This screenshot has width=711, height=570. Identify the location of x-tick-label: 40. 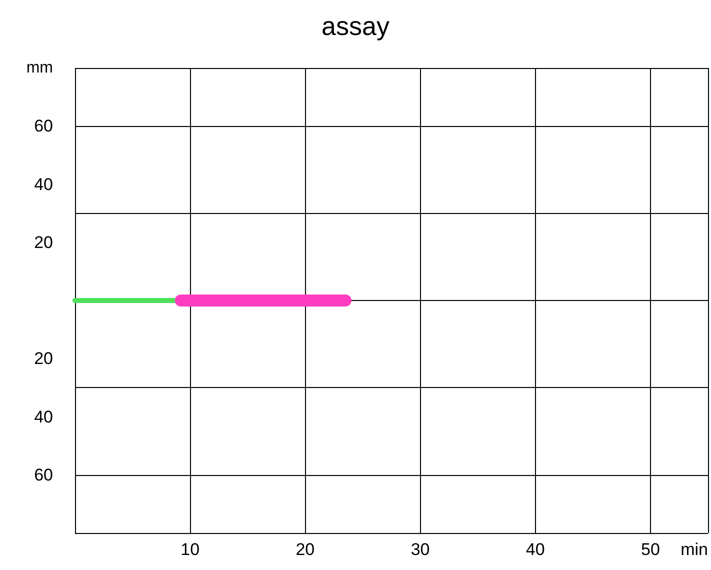
(535, 549).